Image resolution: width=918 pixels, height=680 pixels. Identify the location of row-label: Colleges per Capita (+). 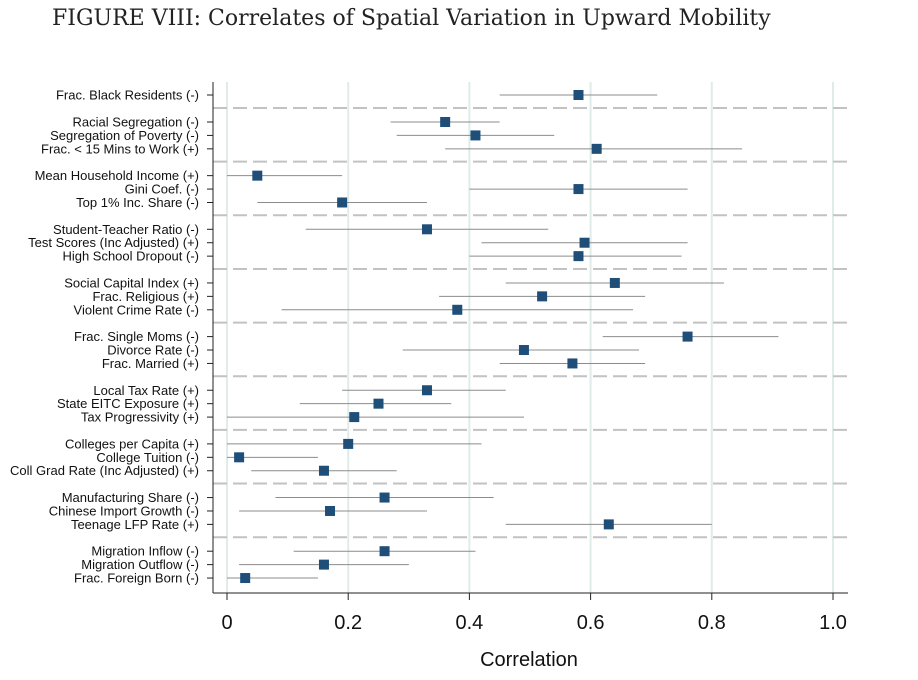
(132, 443).